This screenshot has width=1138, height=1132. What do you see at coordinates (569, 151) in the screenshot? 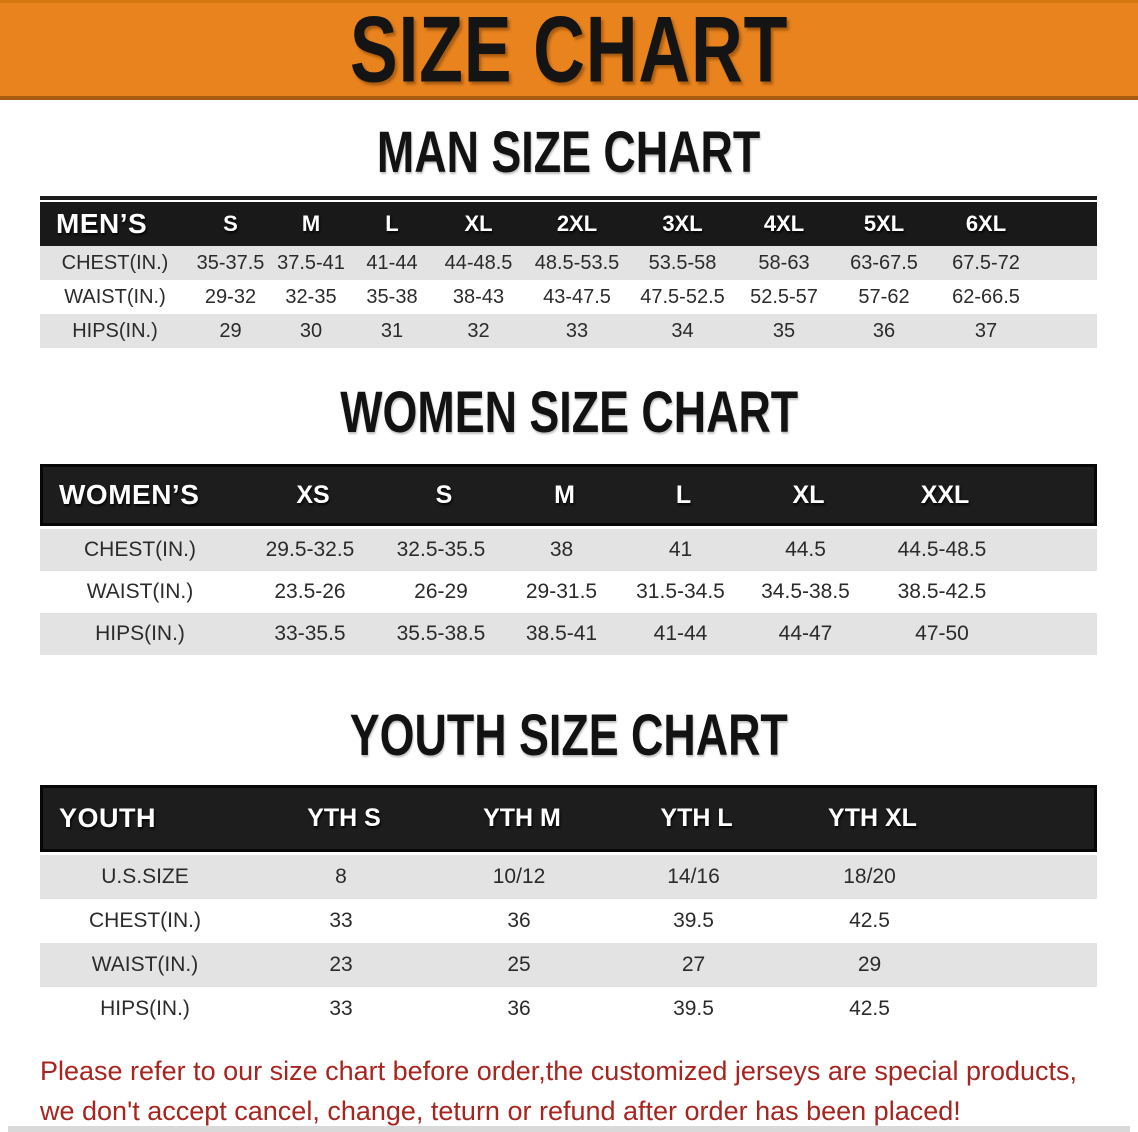
I see `man-heading-text: MAN SIZE CHART` at bounding box center [569, 151].